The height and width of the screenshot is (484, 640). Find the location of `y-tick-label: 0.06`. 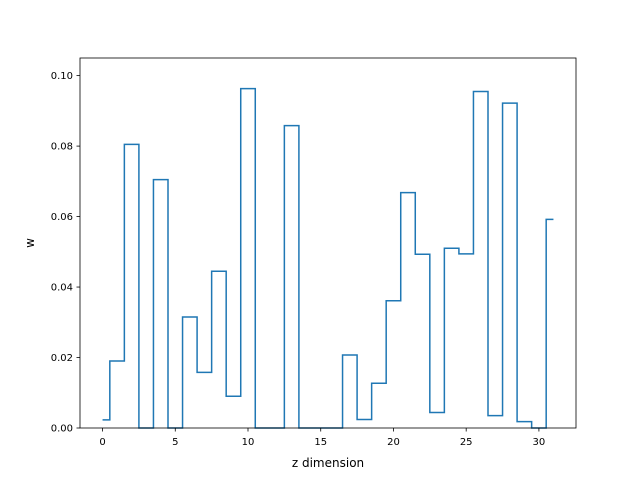

y-tick-label: 0.06 is located at coordinates (62, 217).